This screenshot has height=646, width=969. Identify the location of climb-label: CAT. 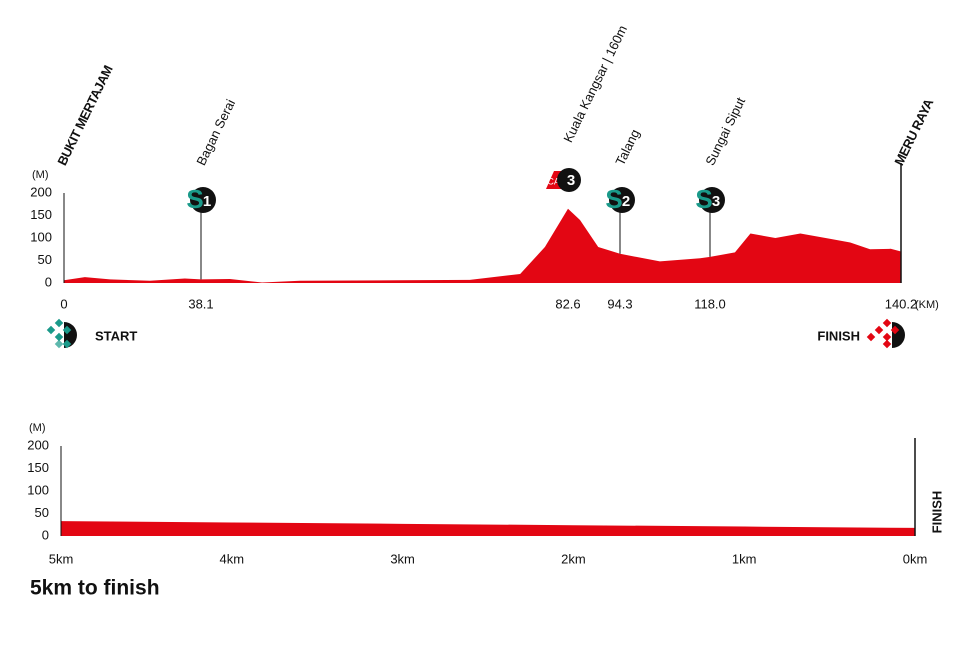
(556, 181).